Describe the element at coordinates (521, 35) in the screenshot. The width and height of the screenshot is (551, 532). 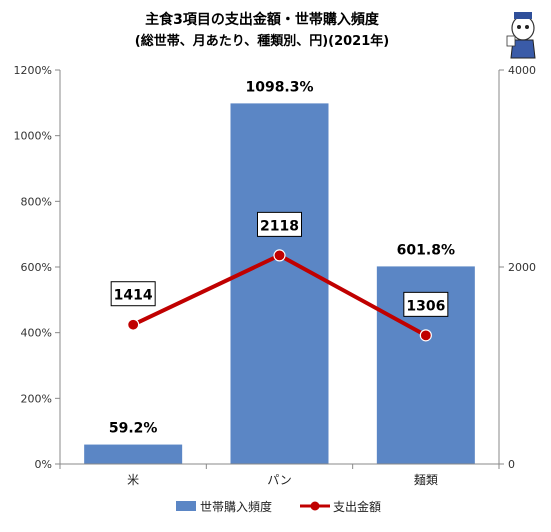
I see `mascot-icon` at that location.